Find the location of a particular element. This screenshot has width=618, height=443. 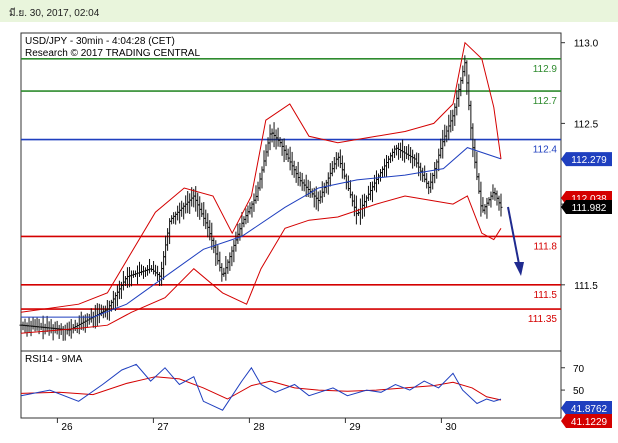

svg-text: 112.279 is located at coordinates (589, 160).